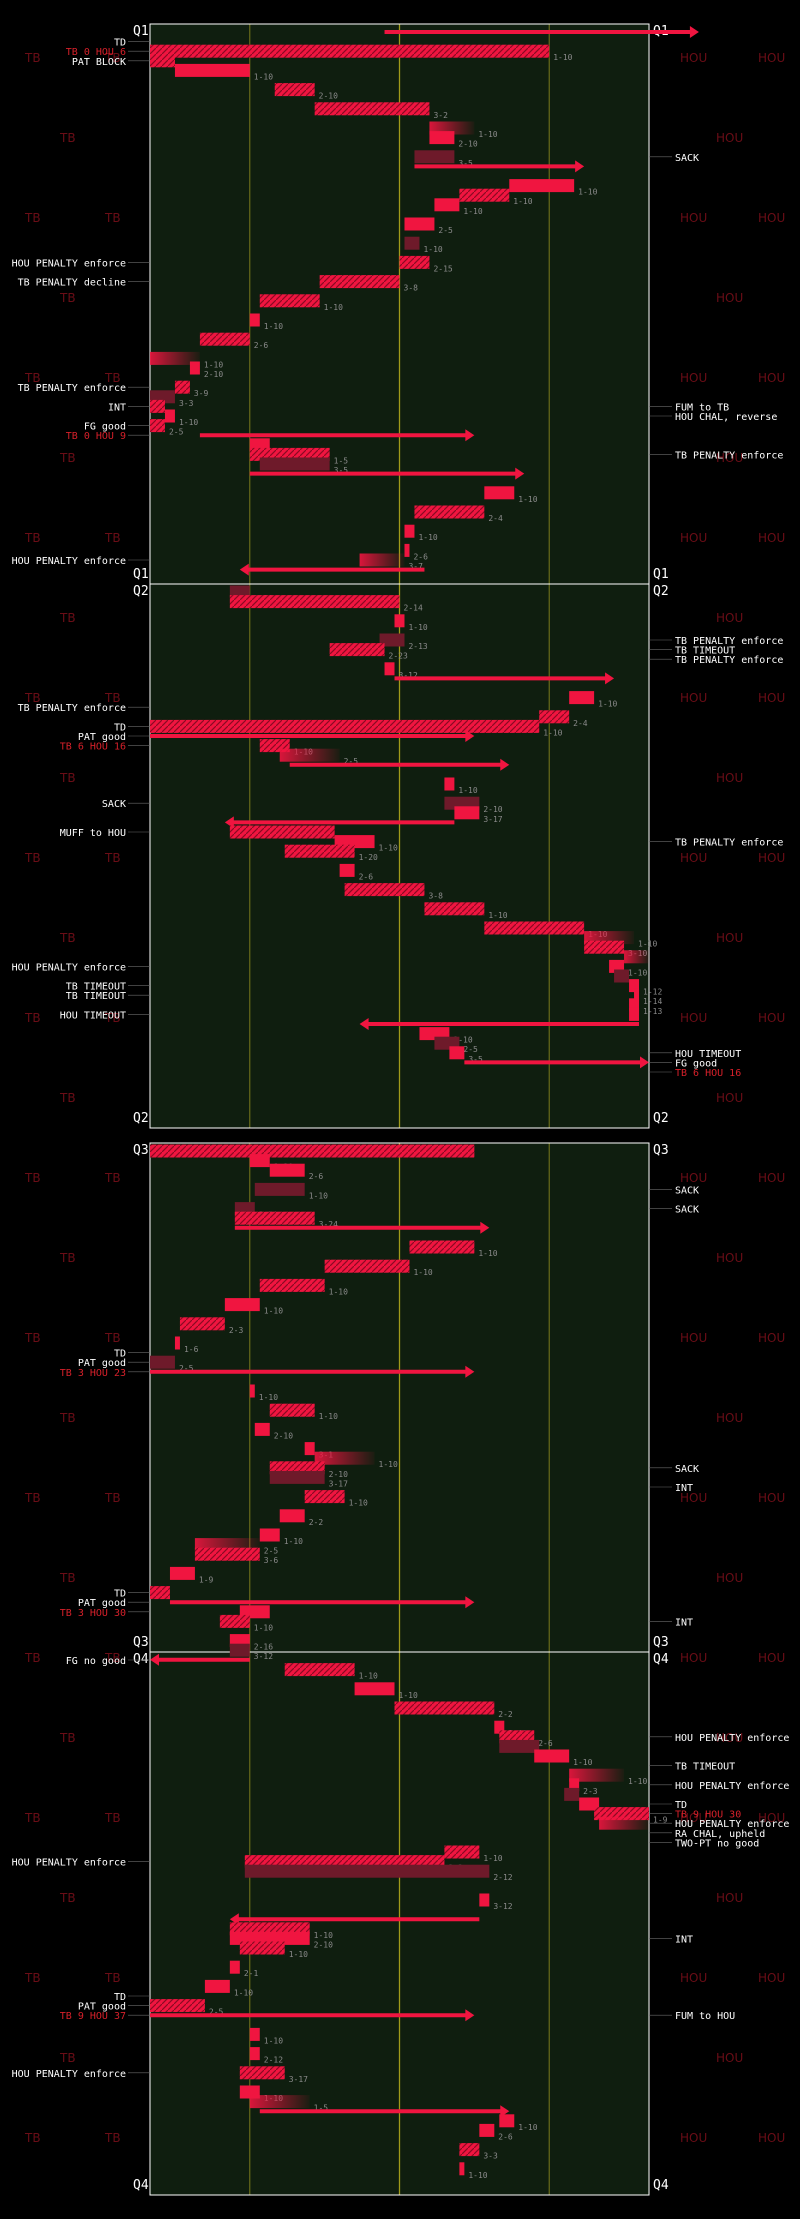 This screenshot has height=2219, width=800. What do you see at coordinates (244, 569) in the screenshot?
I see `play-arrowhead` at bounding box center [244, 569].